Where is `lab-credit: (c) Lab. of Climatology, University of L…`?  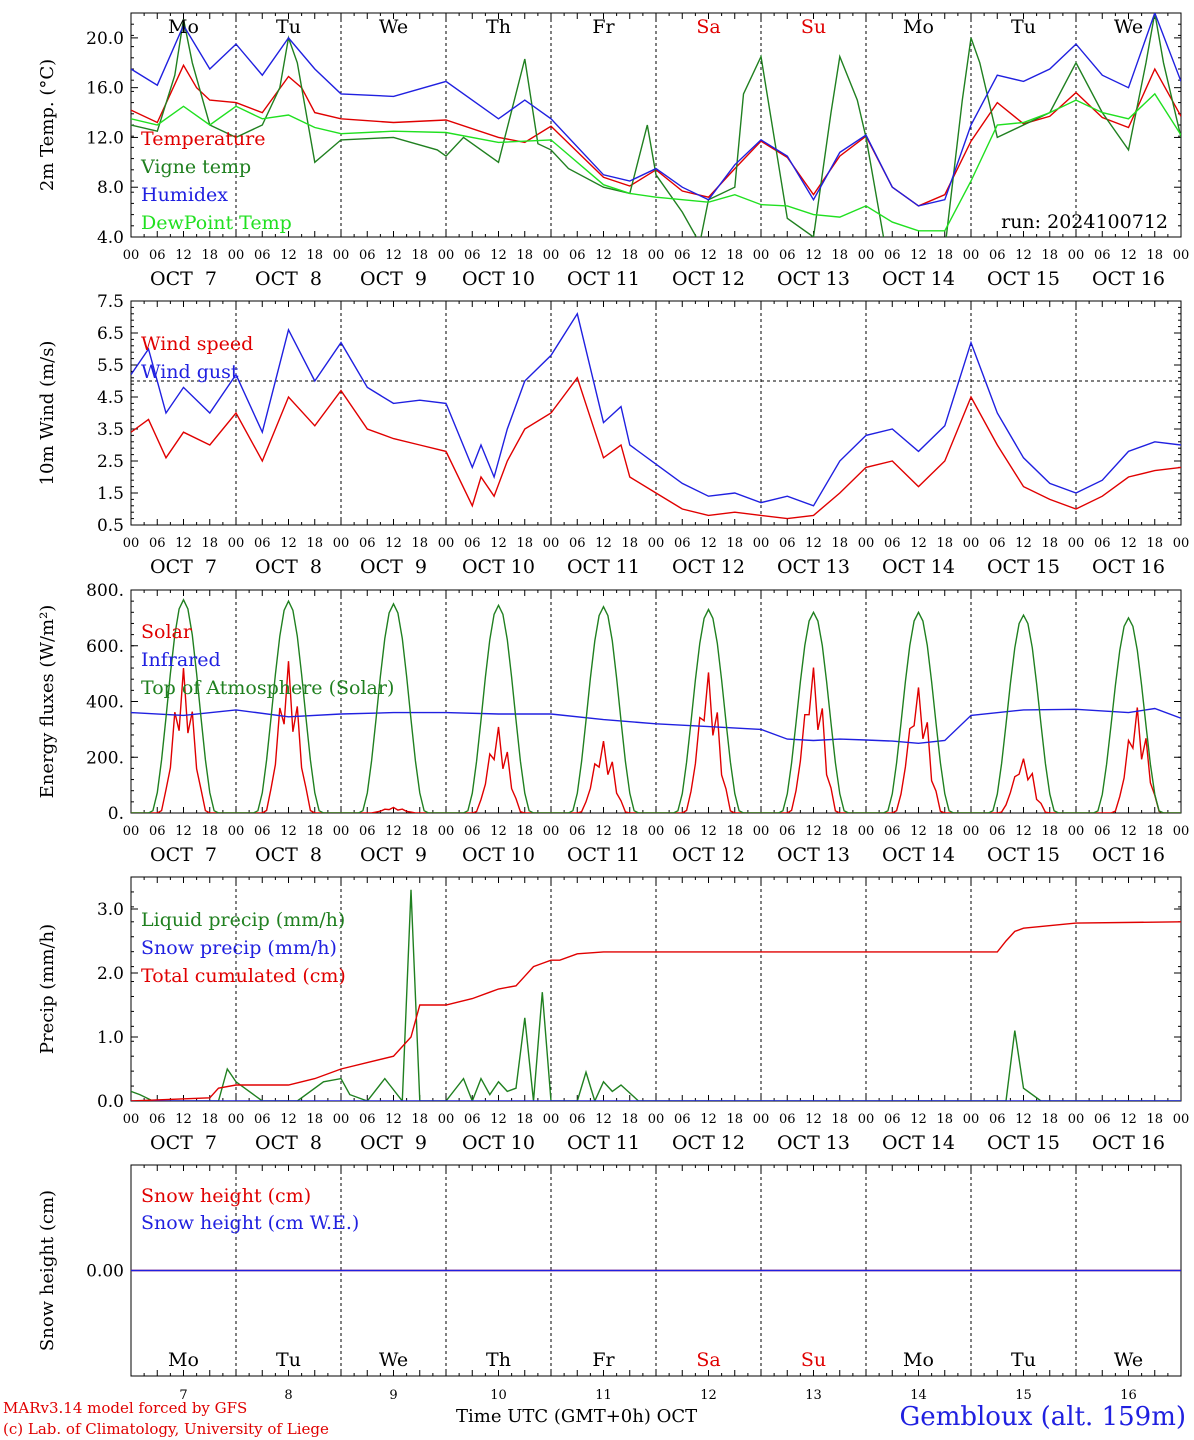 lab-credit: (c) Lab. of Climatology, University of L… is located at coordinates (166, 1429).